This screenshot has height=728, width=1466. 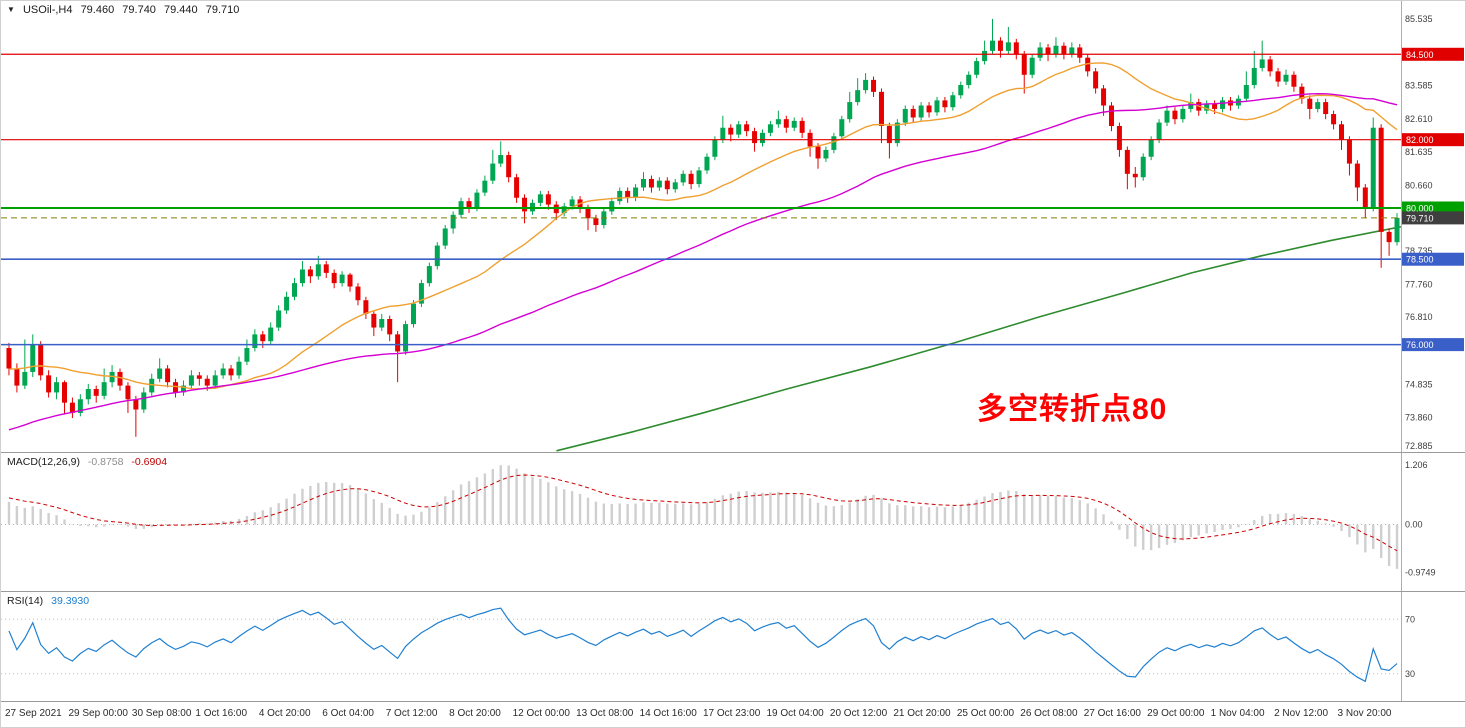 I want to click on chart-title: ▼ USOil-,H4 79.460 79.740 79.440 79.710, so click(x=125, y=10).